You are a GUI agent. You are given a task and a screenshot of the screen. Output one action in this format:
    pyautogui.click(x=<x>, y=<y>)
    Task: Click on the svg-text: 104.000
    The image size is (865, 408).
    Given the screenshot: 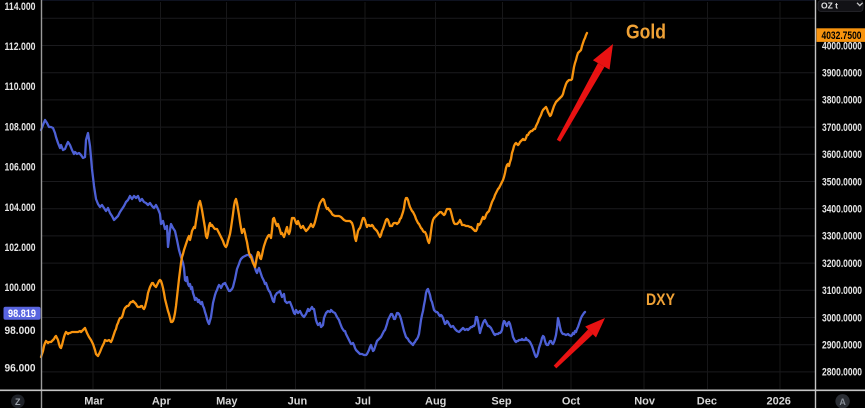 What is the action you would take?
    pyautogui.click(x=20, y=208)
    